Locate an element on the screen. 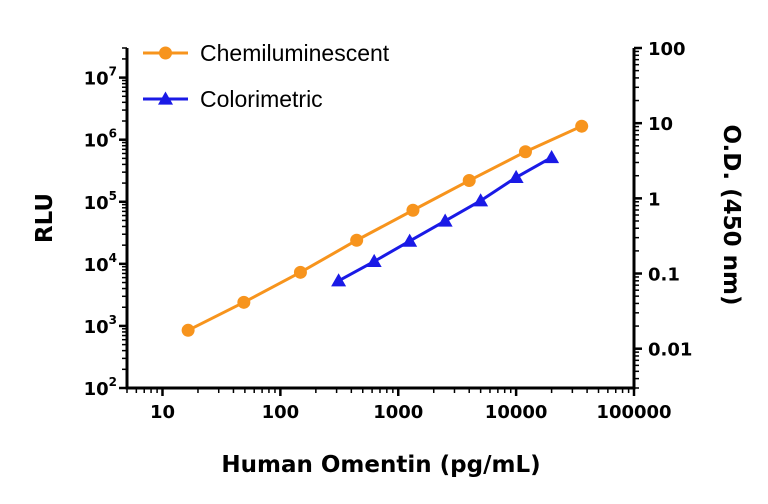 The width and height of the screenshot is (768, 504). y-left-tick-label: 10⁷ is located at coordinates (100, 77).